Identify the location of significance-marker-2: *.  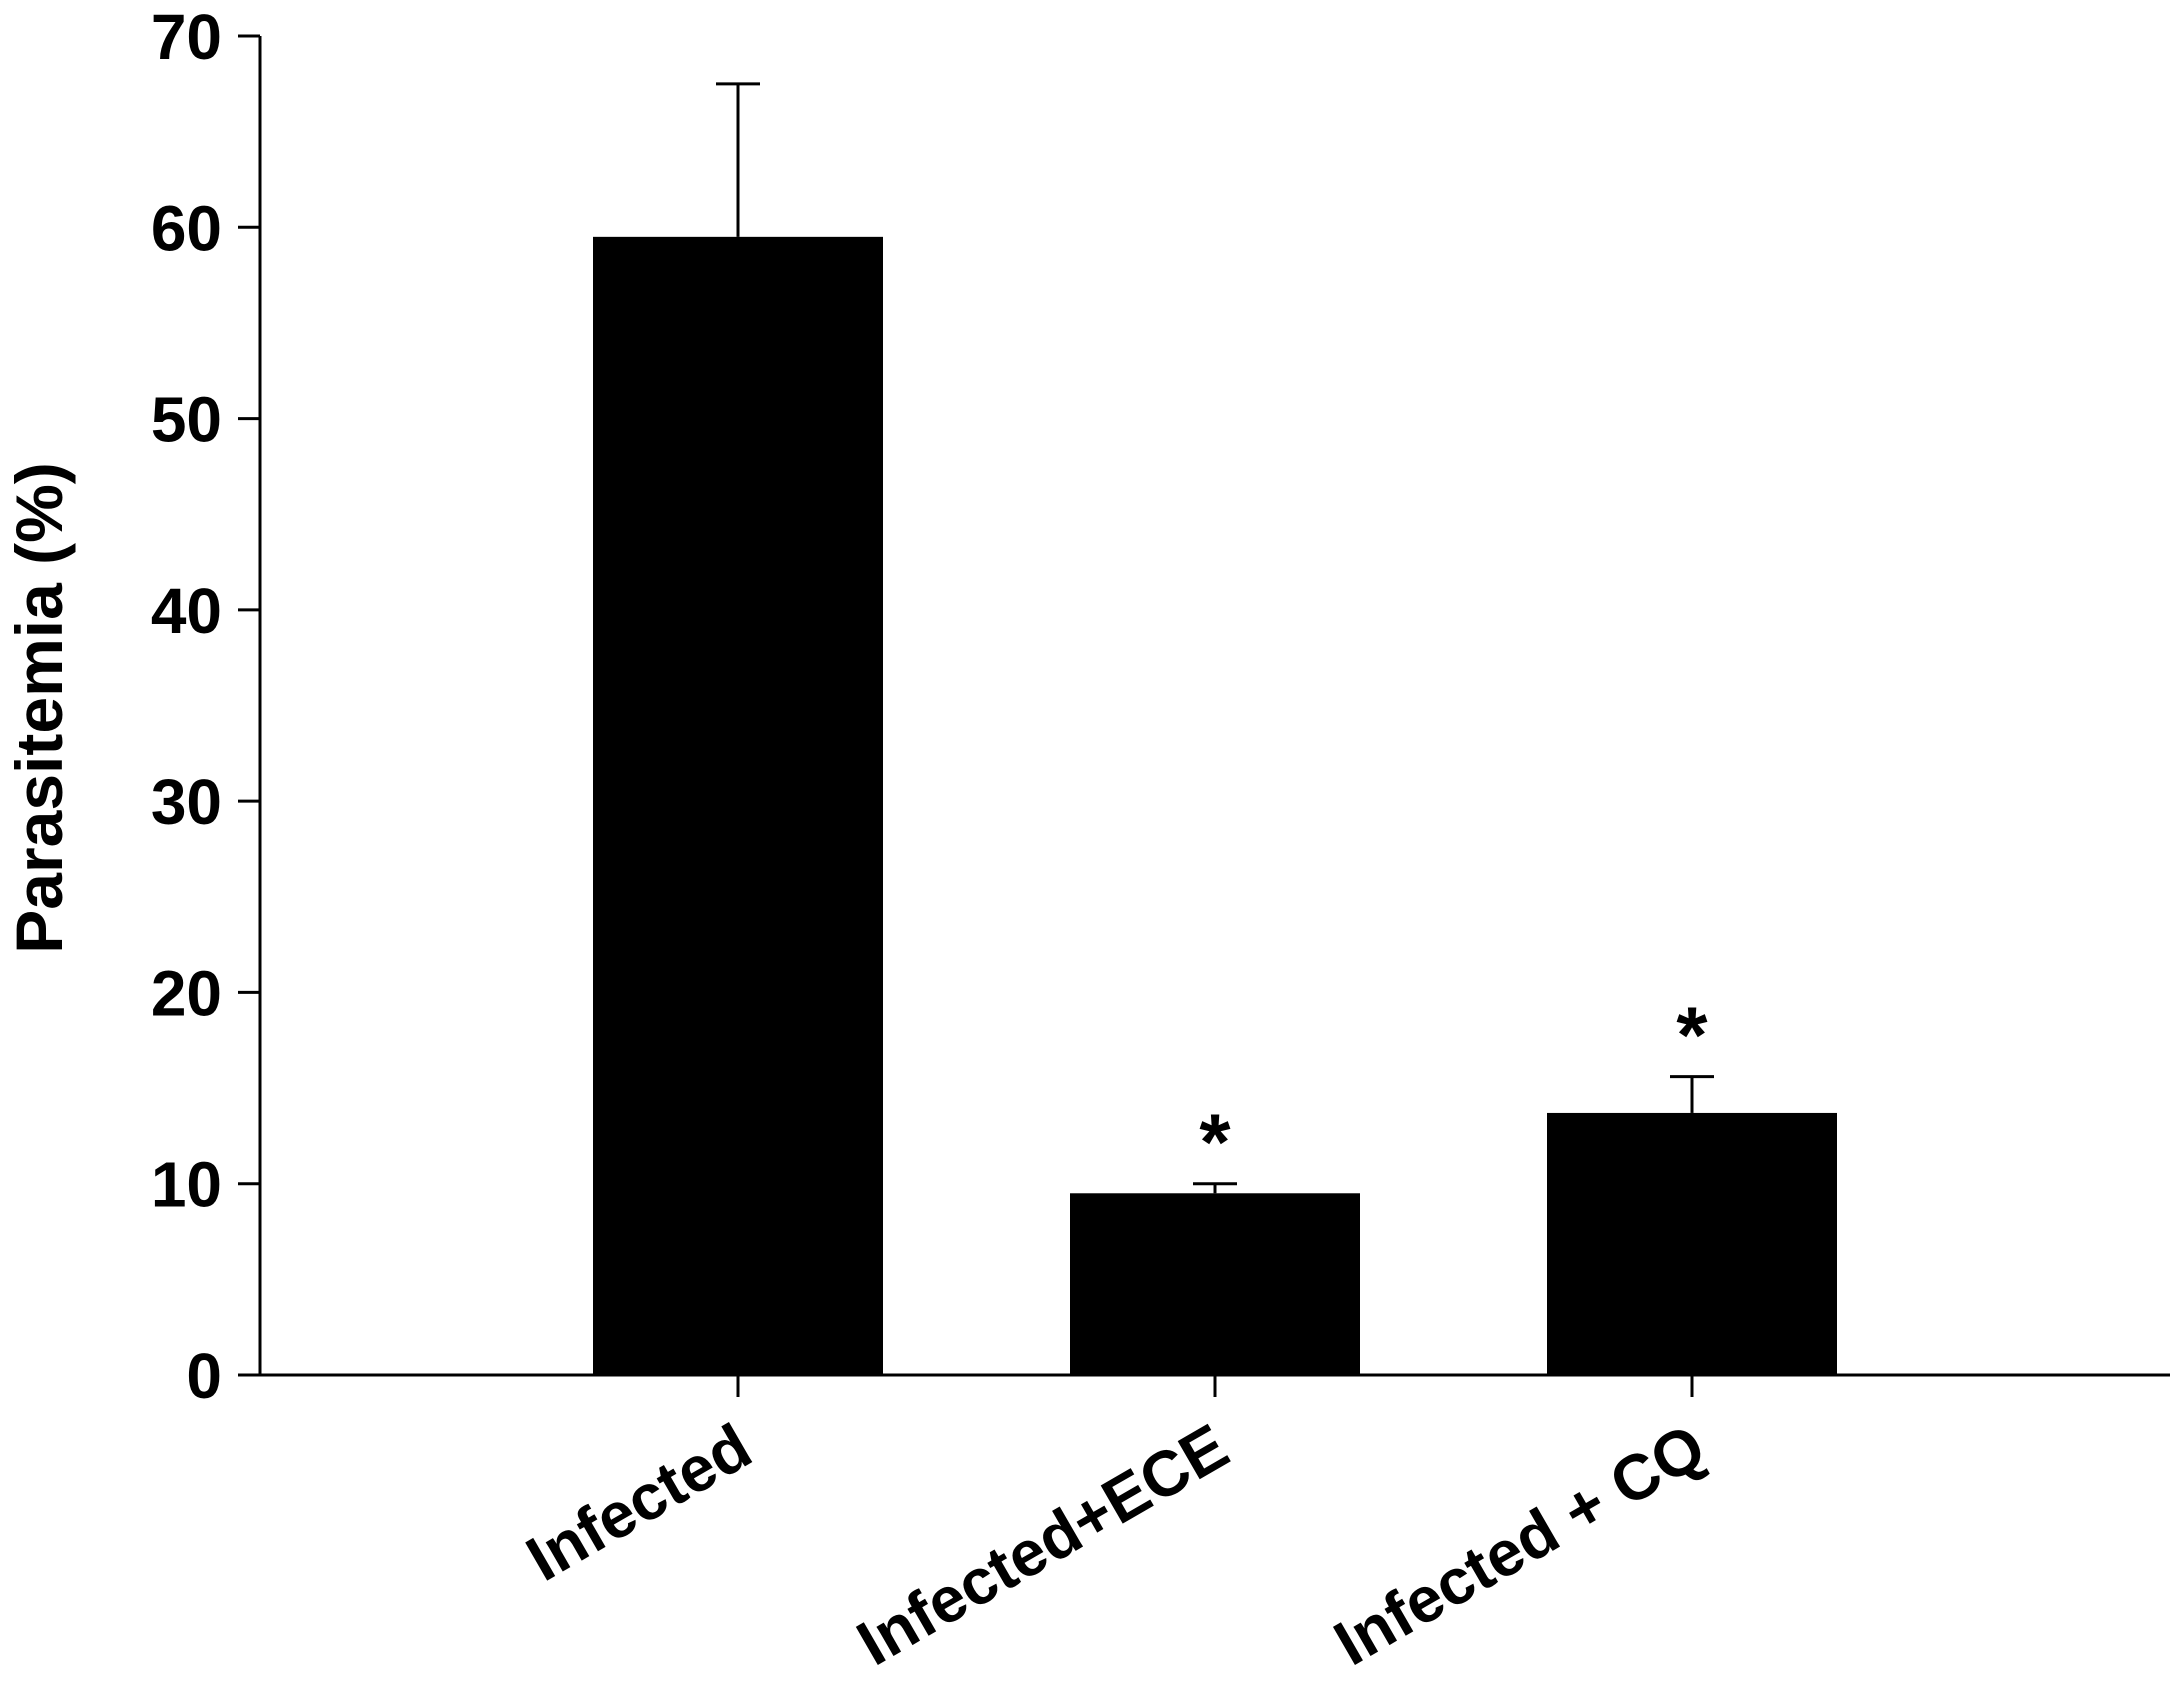
(1692, 1035).